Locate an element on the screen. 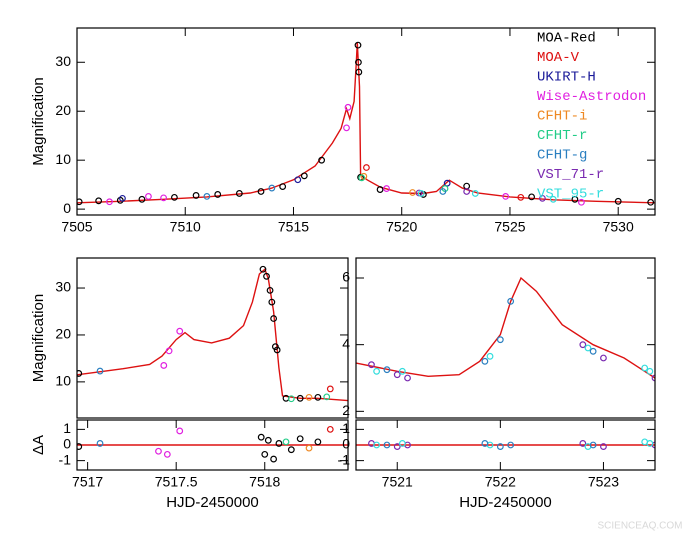 The width and height of the screenshot is (697, 536). x-tick-label: 7515 is located at coordinates (293, 227).